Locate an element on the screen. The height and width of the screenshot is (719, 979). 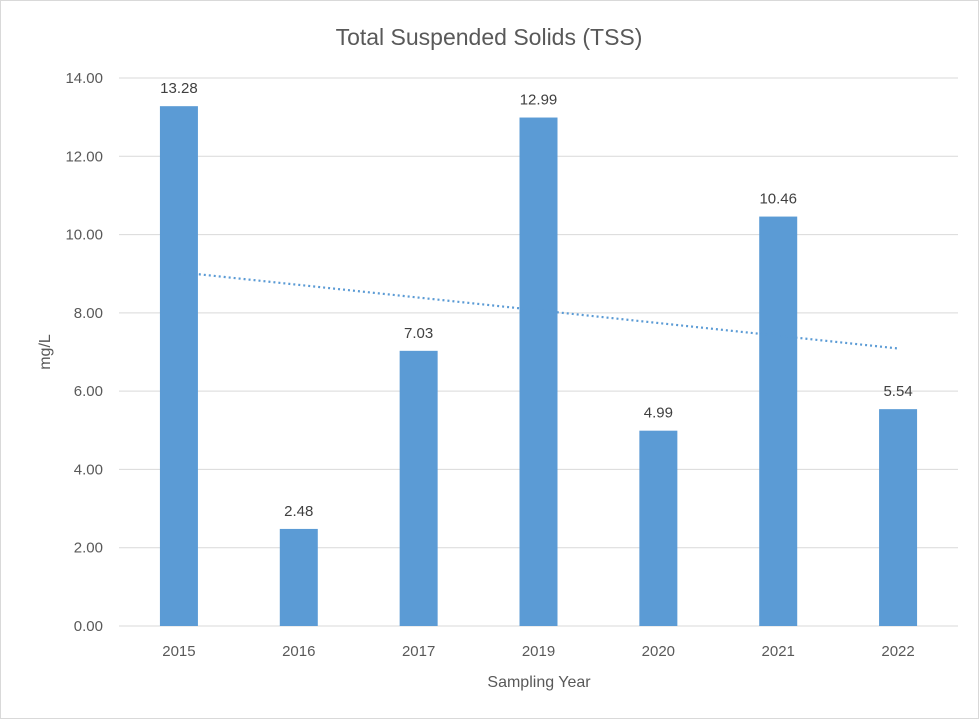
x-tick-label: 2022 is located at coordinates (897, 651).